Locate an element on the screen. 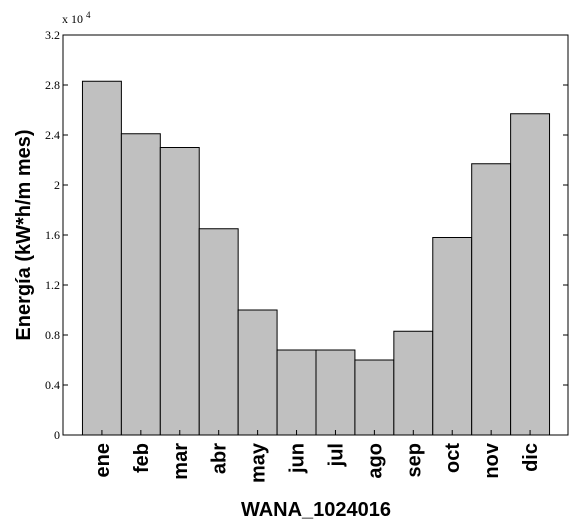 The height and width of the screenshot is (523, 569). x-tick-label-sep: sep is located at coordinates (414, 460).